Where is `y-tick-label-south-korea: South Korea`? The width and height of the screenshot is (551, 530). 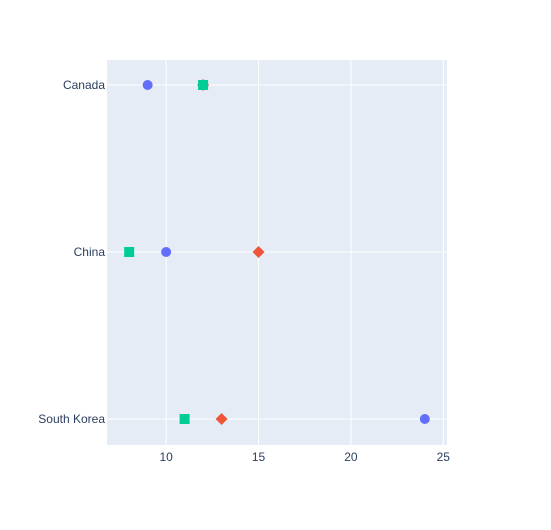
y-tick-label-south-korea: South Korea is located at coordinates (71, 419).